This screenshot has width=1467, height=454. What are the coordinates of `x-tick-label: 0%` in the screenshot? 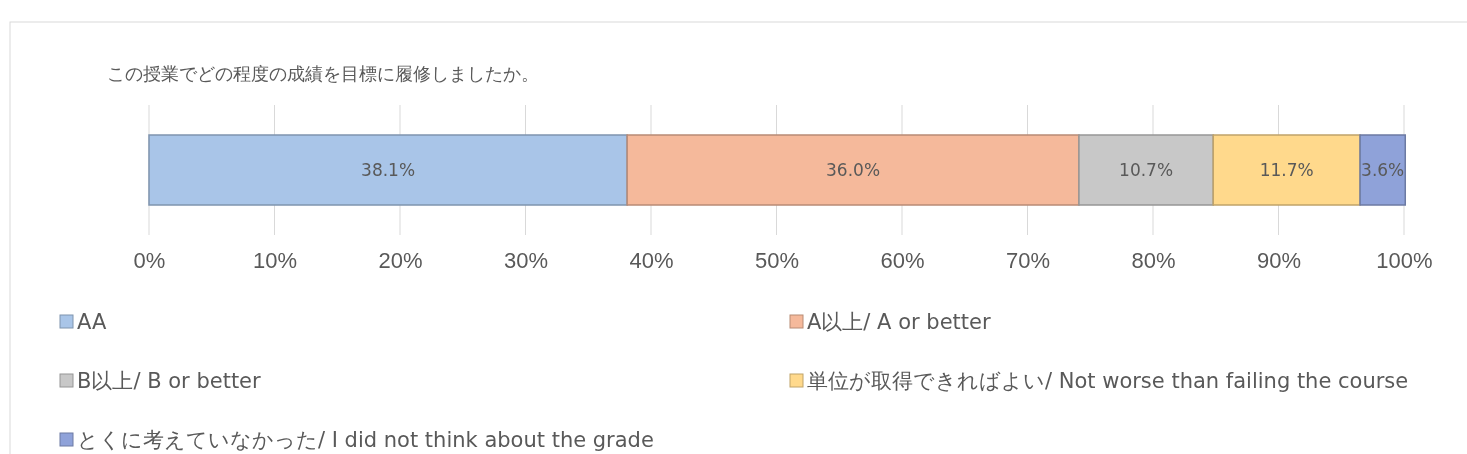 It's located at (149, 260).